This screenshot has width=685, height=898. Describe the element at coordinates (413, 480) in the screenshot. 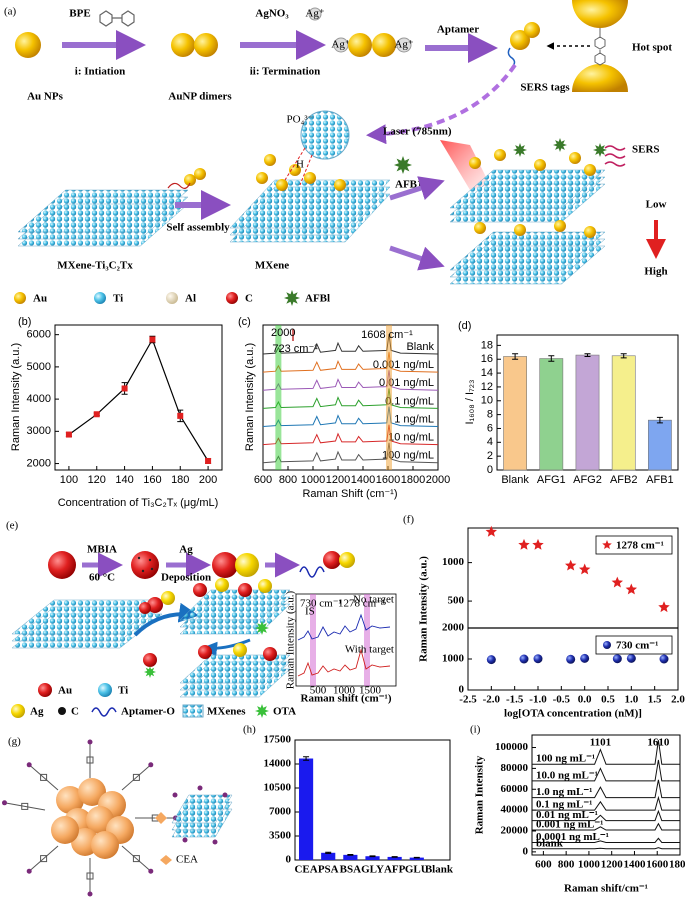

I see `x-tick-label: 1800` at that location.